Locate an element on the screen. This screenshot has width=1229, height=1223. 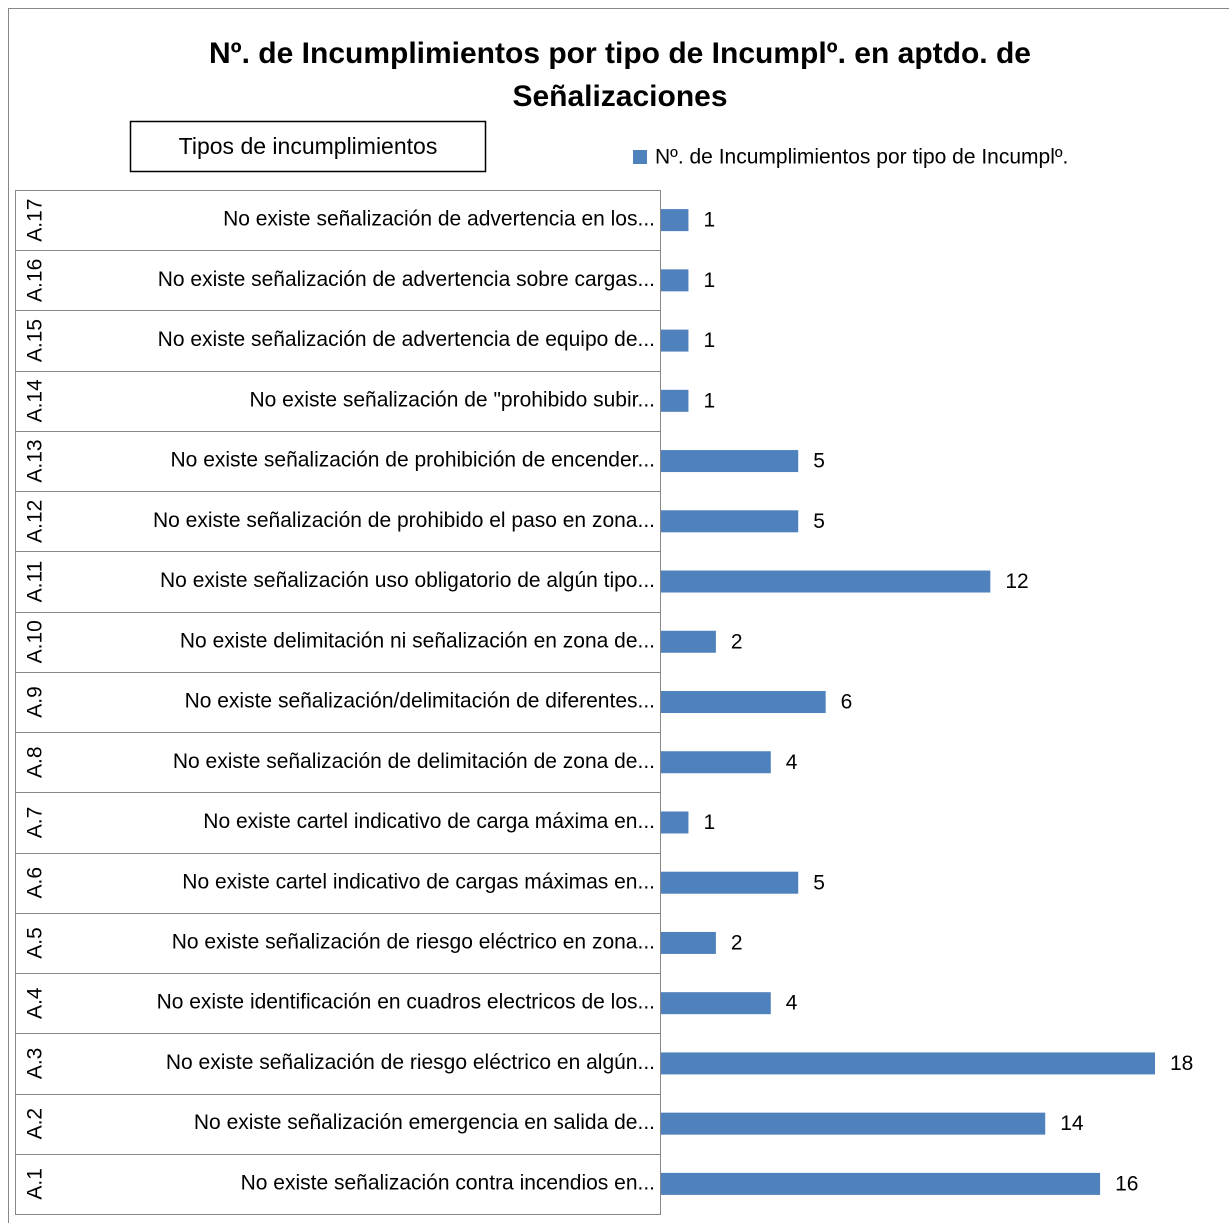
group-label: A.2 is located at coordinates (35, 1124).